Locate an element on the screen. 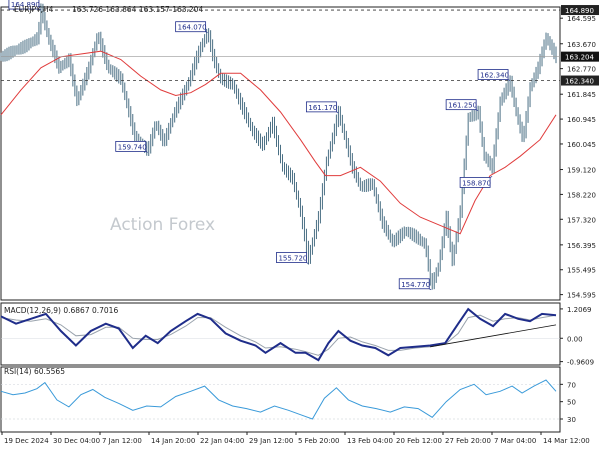 This screenshot has height=450, width=600. level-label: 164.890 is located at coordinates (579, 11).